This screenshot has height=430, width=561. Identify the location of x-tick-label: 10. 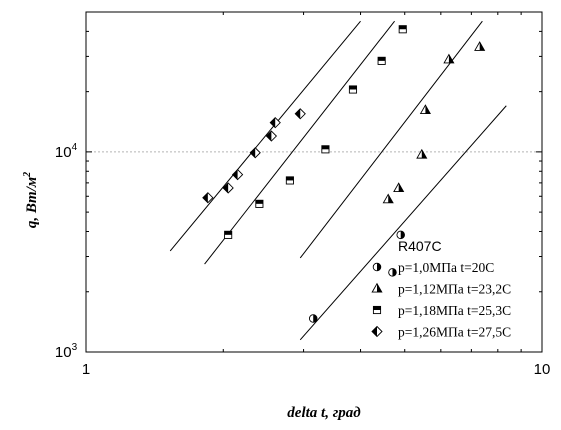
(542, 369).